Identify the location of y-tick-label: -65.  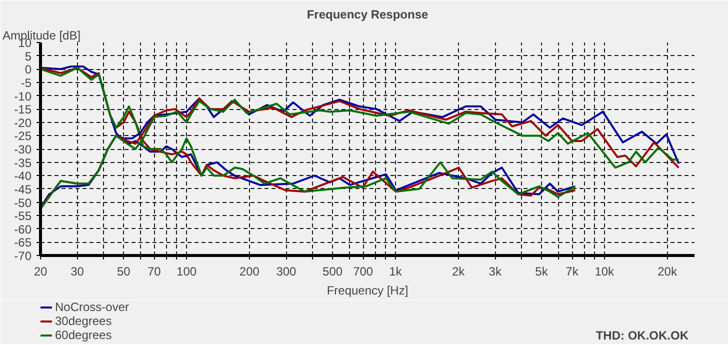
(23, 243).